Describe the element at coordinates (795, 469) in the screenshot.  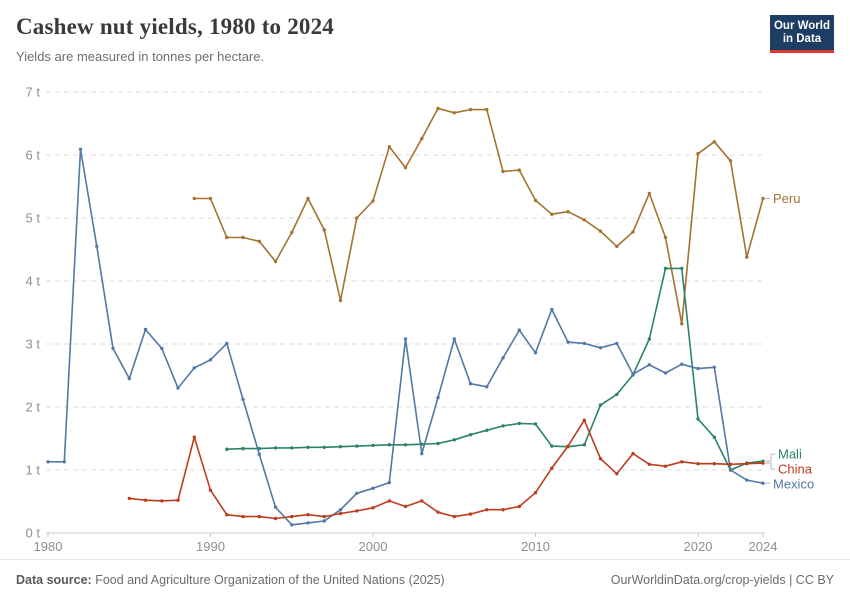
I see `series-label-china: China` at that location.